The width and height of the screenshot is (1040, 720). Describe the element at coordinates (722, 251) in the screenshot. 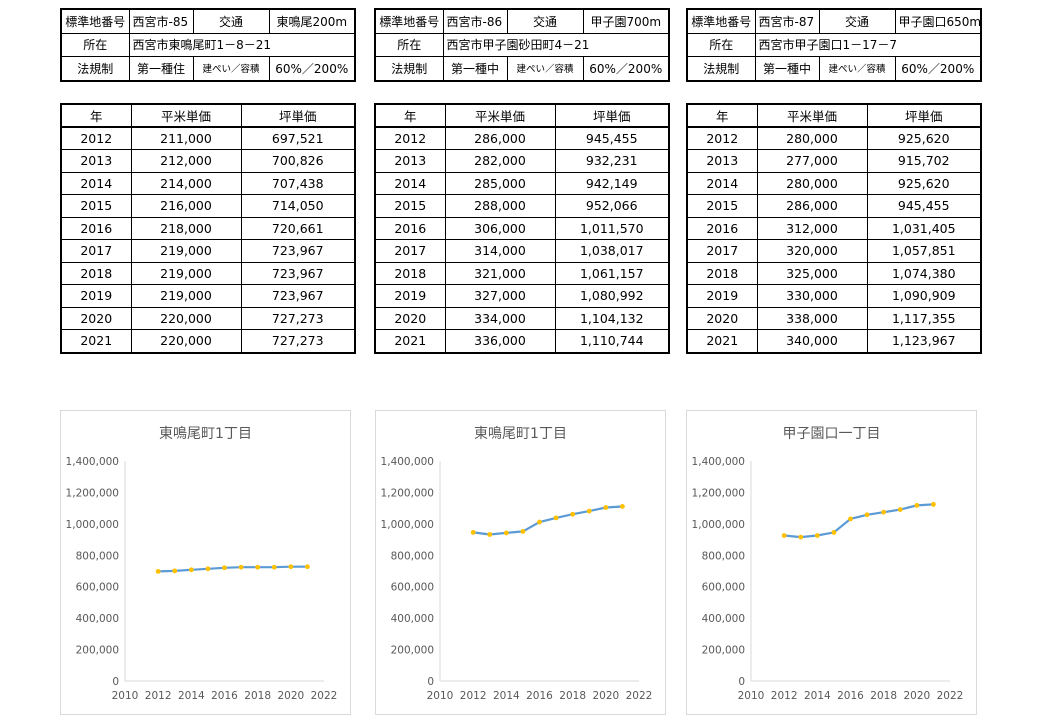

I see `cell-year: 2017` at that location.